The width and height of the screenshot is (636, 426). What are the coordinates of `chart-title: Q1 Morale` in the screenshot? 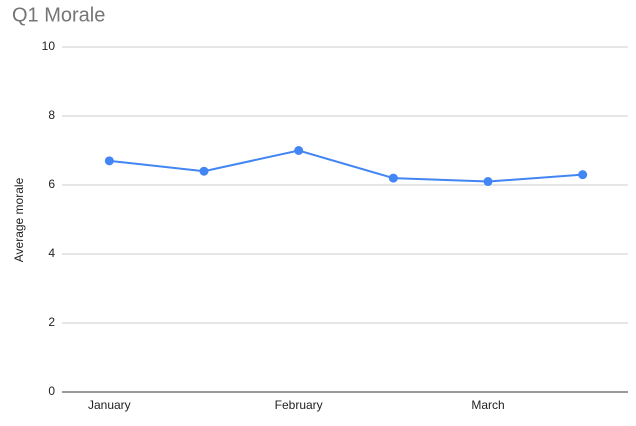 It's located at (58, 15).